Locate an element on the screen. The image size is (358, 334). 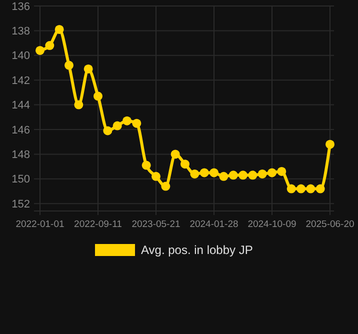
y-tick-label: 152 is located at coordinates (21, 204).